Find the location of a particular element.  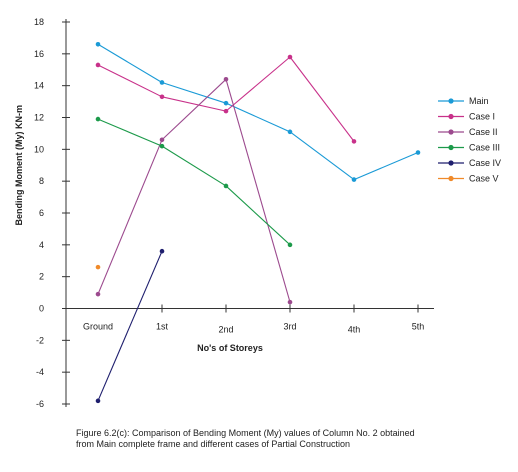

y-tick-label: 12 is located at coordinates (39, 118).